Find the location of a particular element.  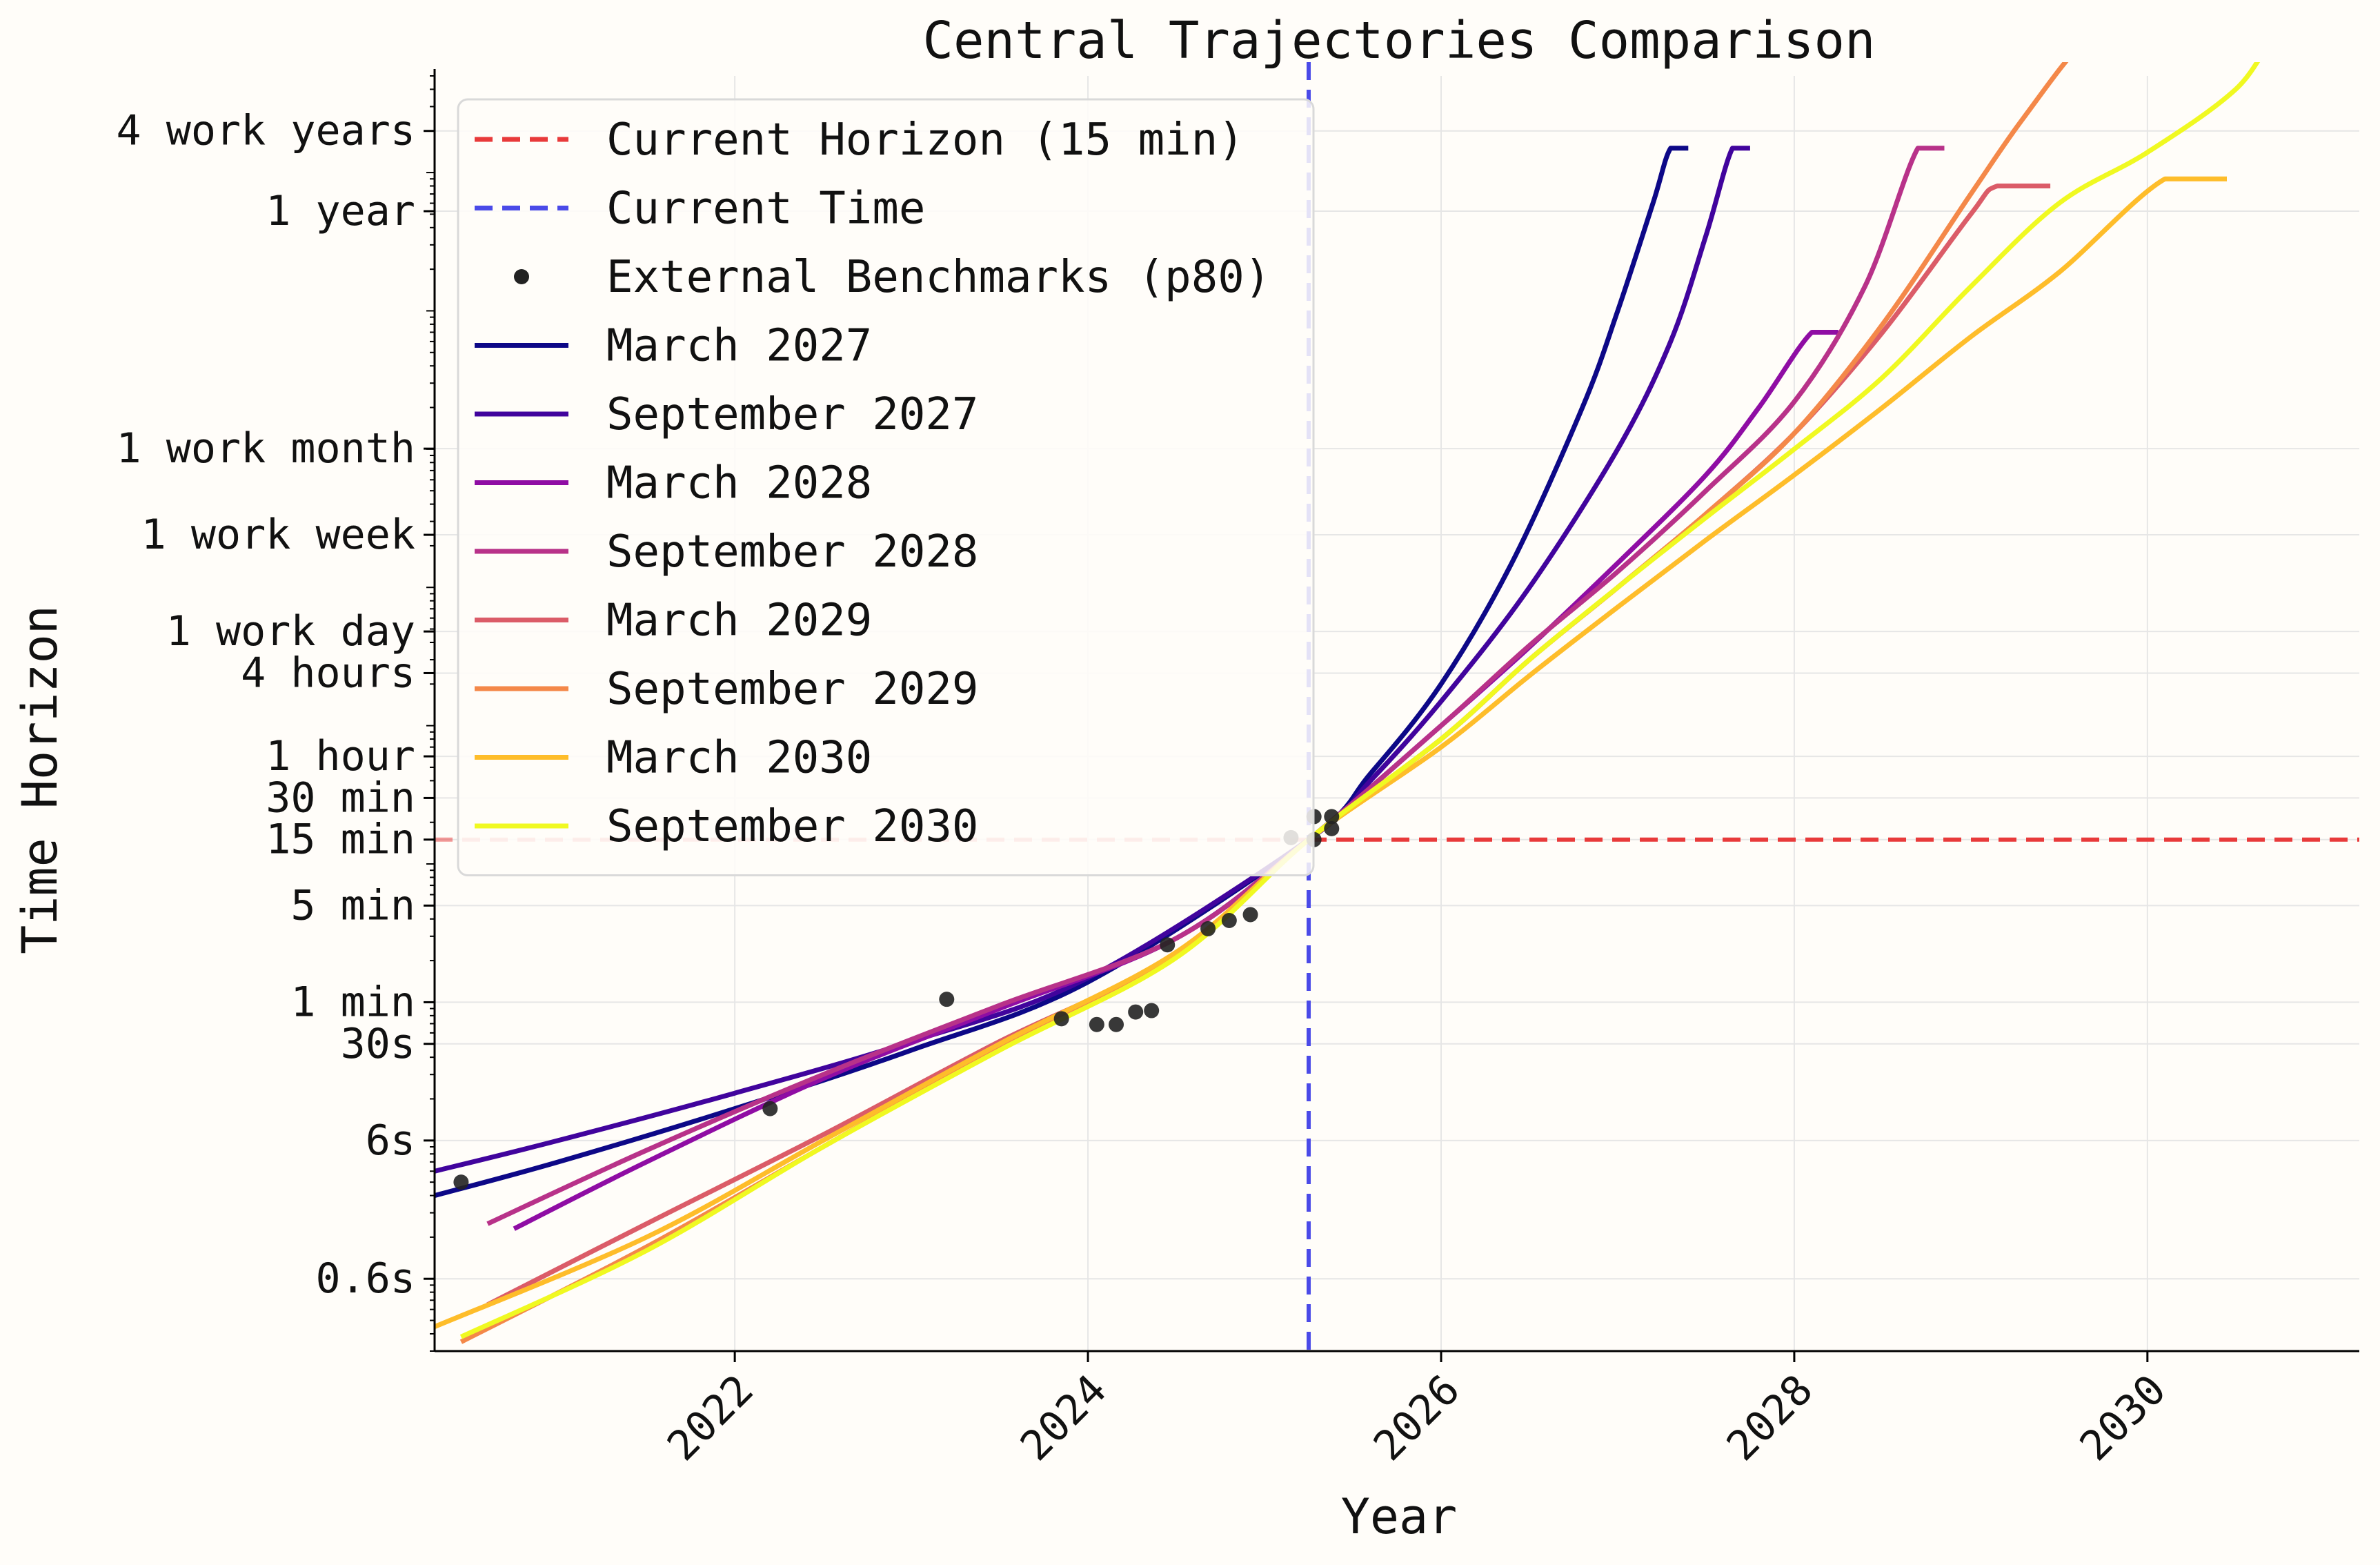

y-axis-label: Time Horizon is located at coordinates (40, 779).